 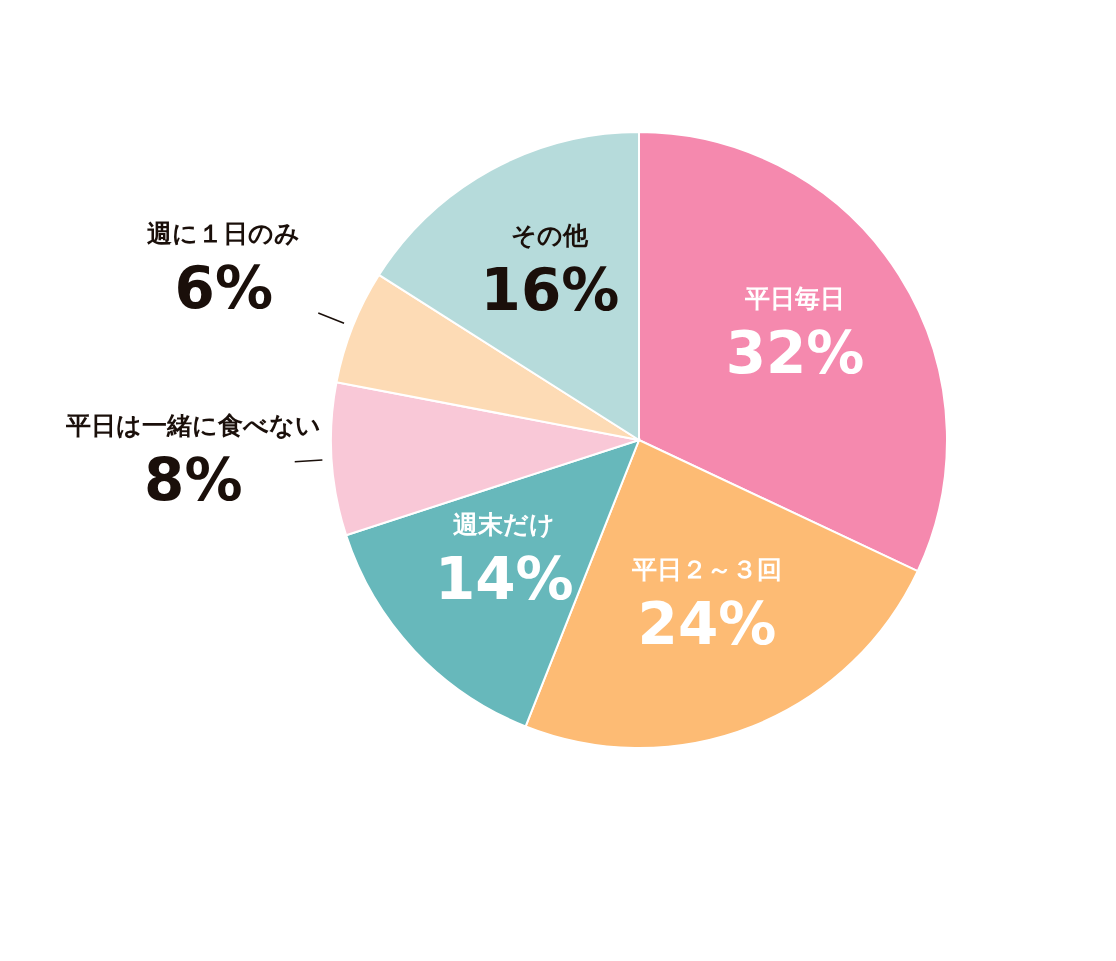 I want to click on slice-label: 週末だけ, so click(x=504, y=524).